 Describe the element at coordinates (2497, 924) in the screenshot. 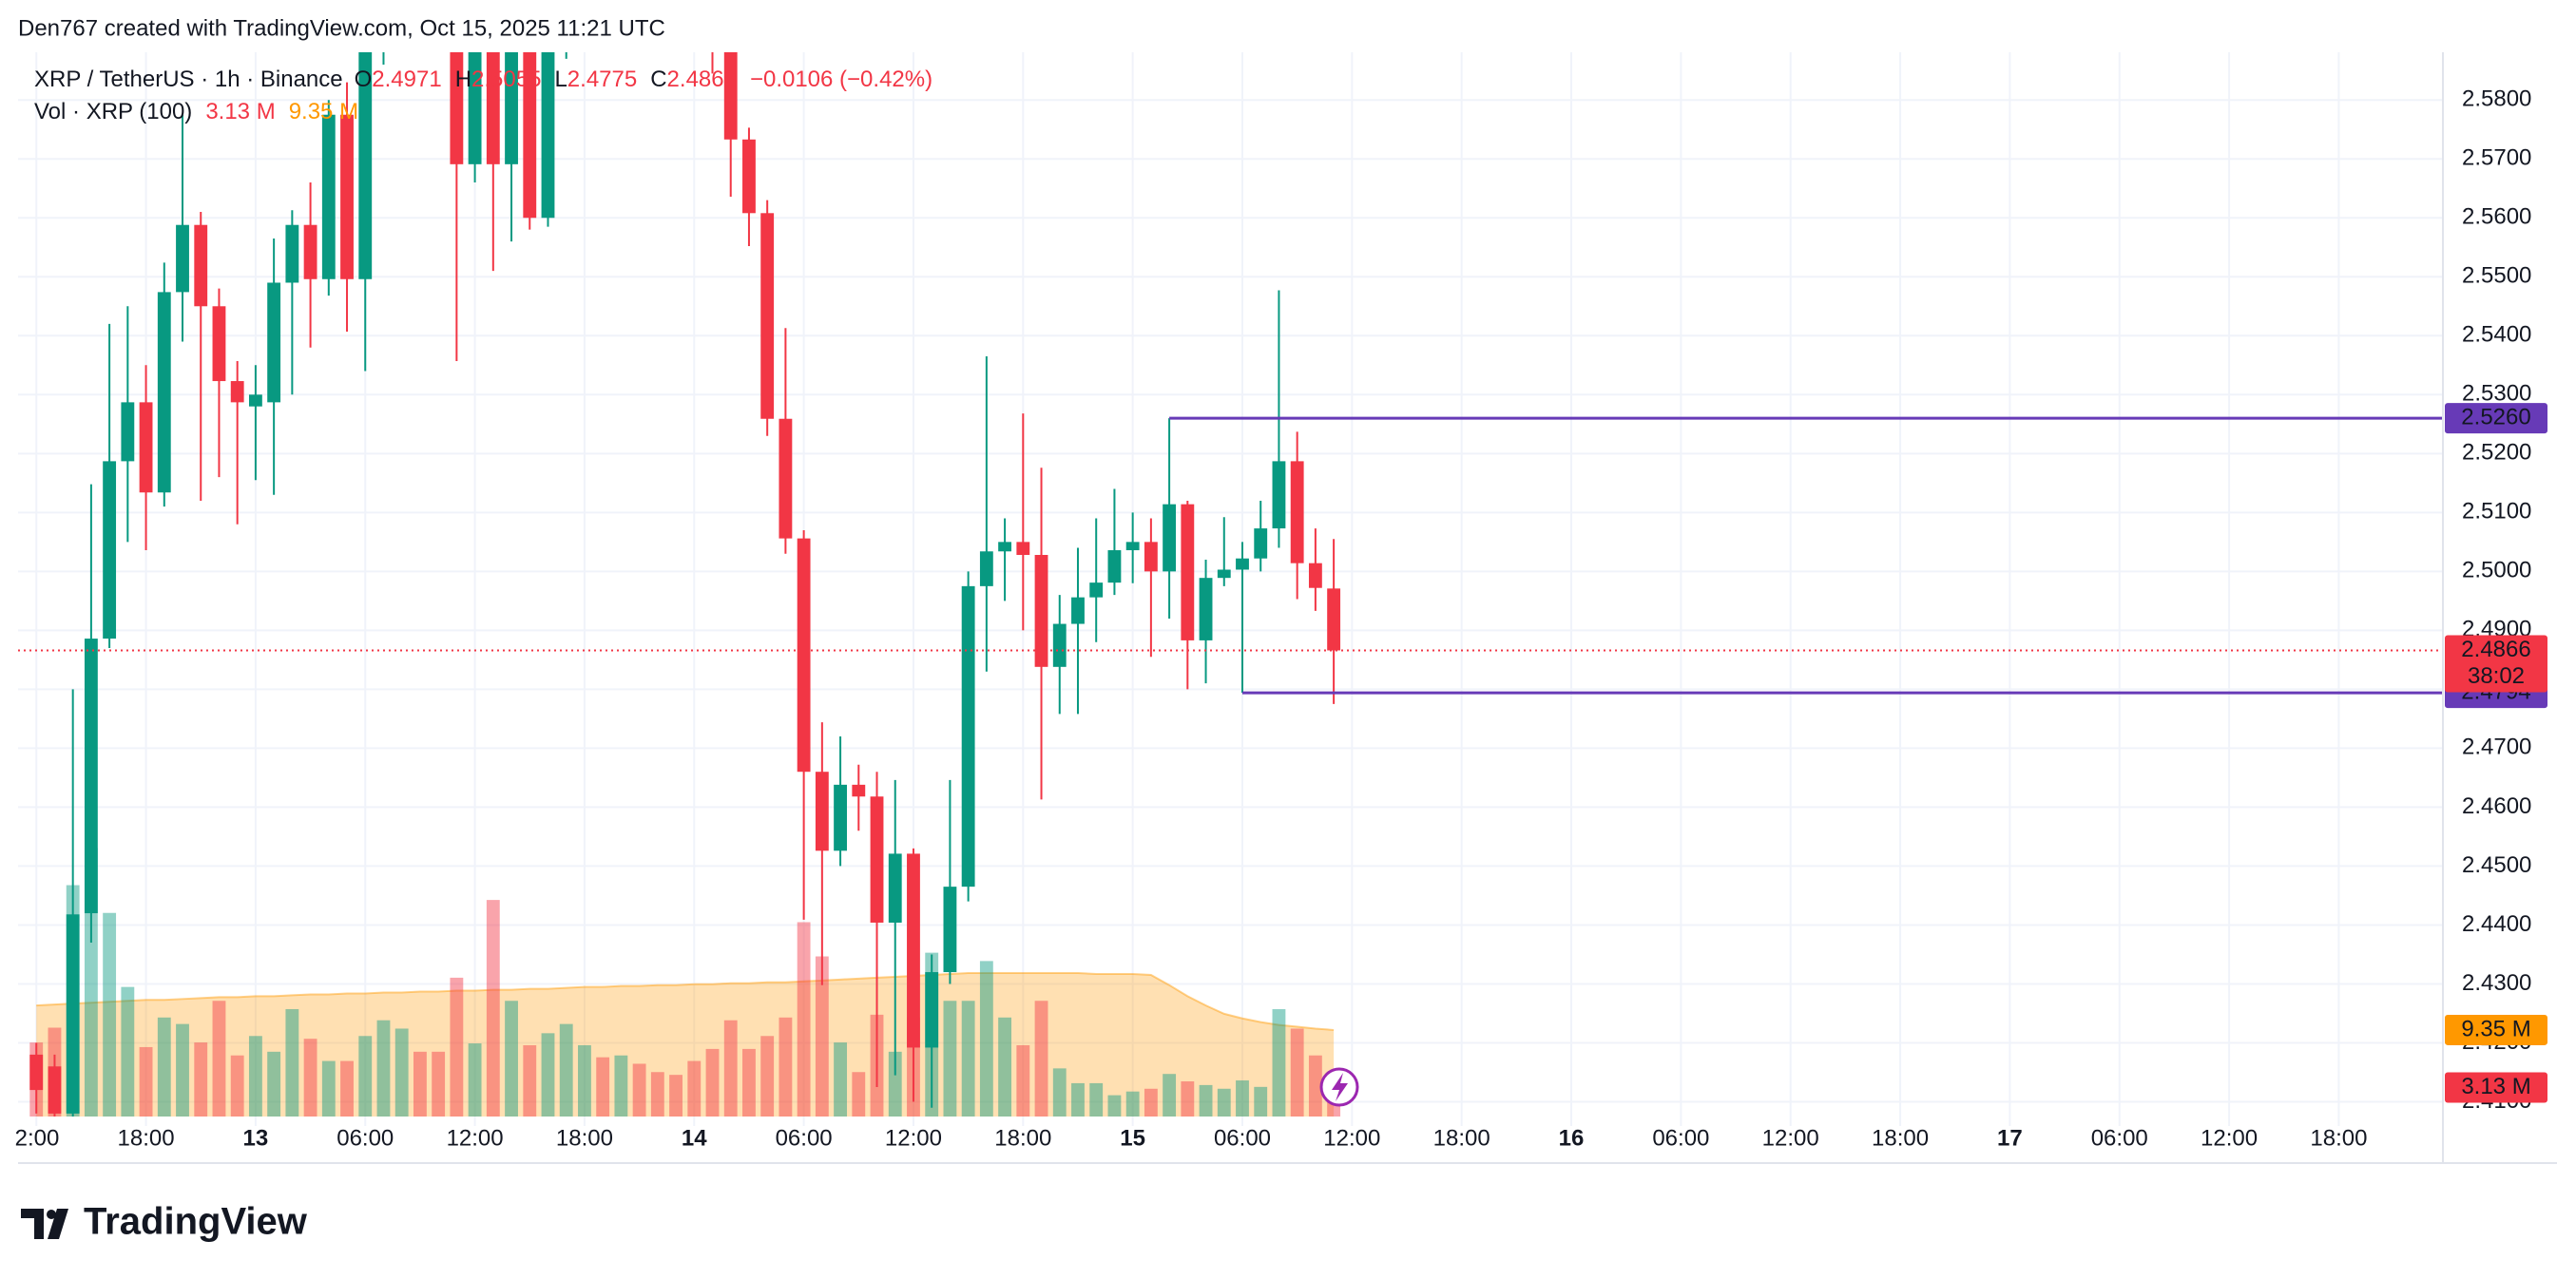

I see `y-tick-label: 2.4400` at that location.